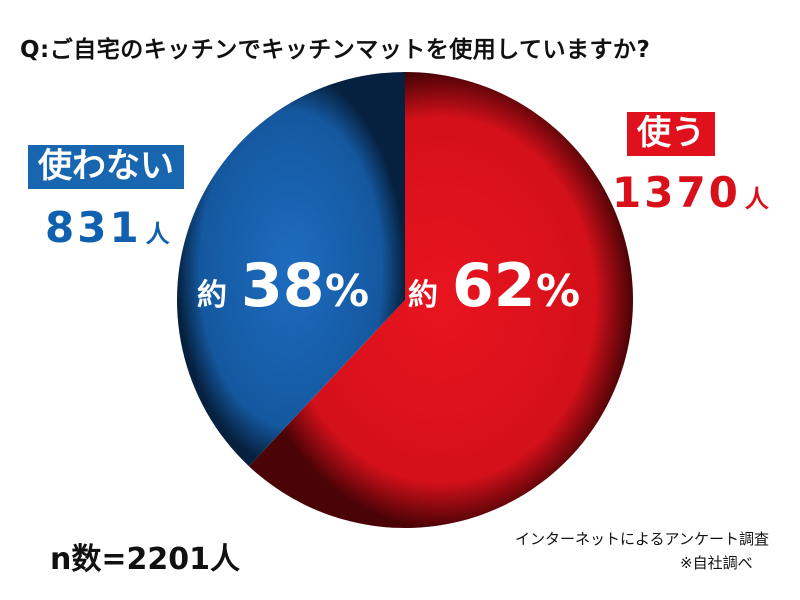 This screenshot has height=600, width=800. Describe the element at coordinates (212, 295) in the screenshot. I see `approx-prefix-nouse: 約` at that location.